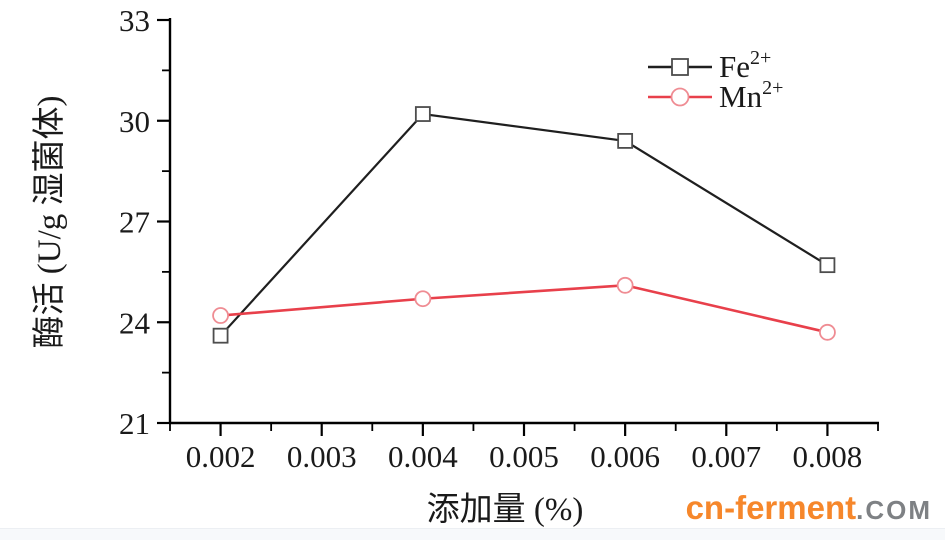  I want to click on x-tick-label: 0.002, so click(221, 456).